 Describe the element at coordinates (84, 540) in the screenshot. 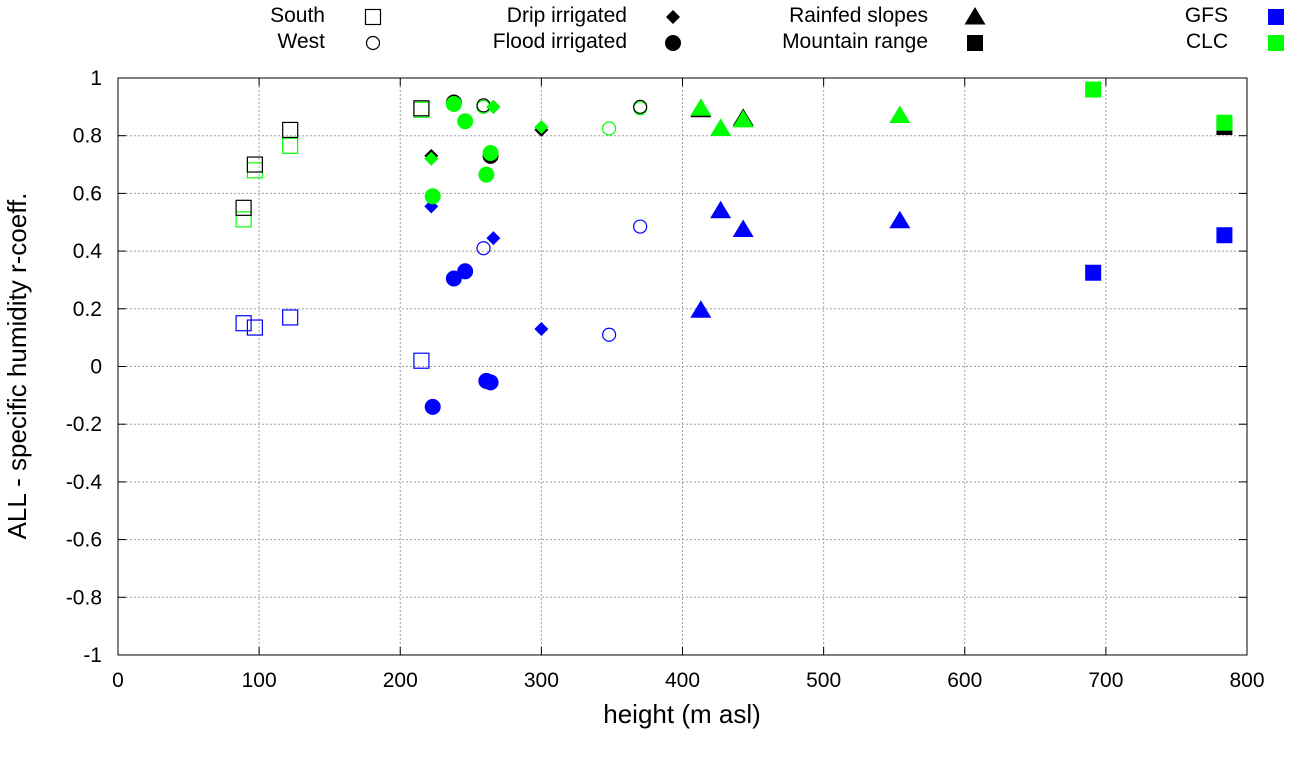

I see `y-tick-label: -0.6` at that location.